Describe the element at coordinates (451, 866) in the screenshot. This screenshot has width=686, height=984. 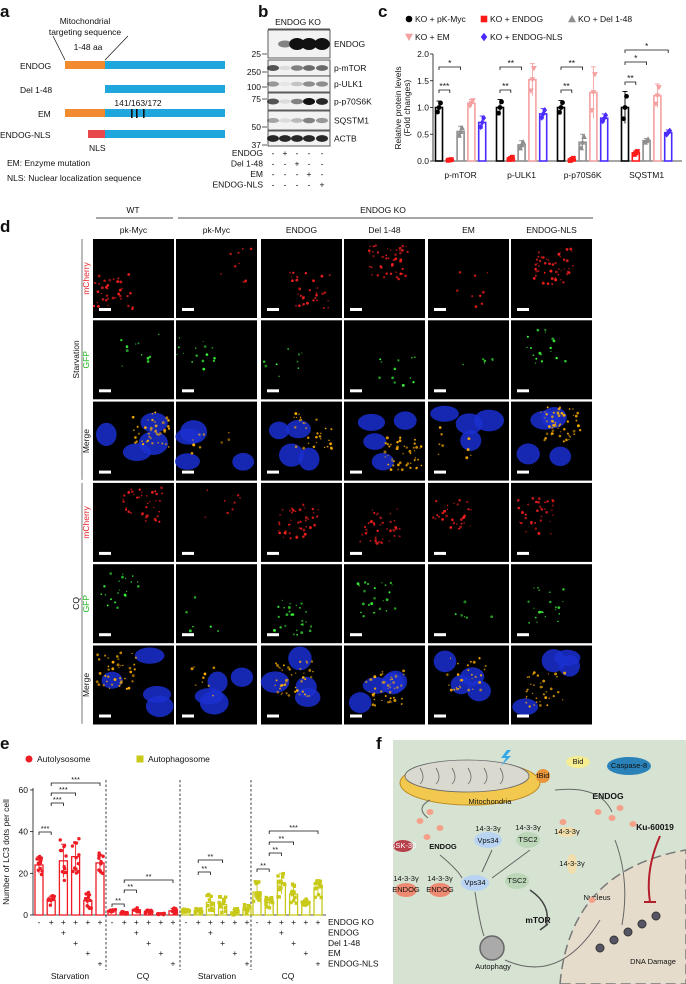
I see `pathway-arrow` at that location.